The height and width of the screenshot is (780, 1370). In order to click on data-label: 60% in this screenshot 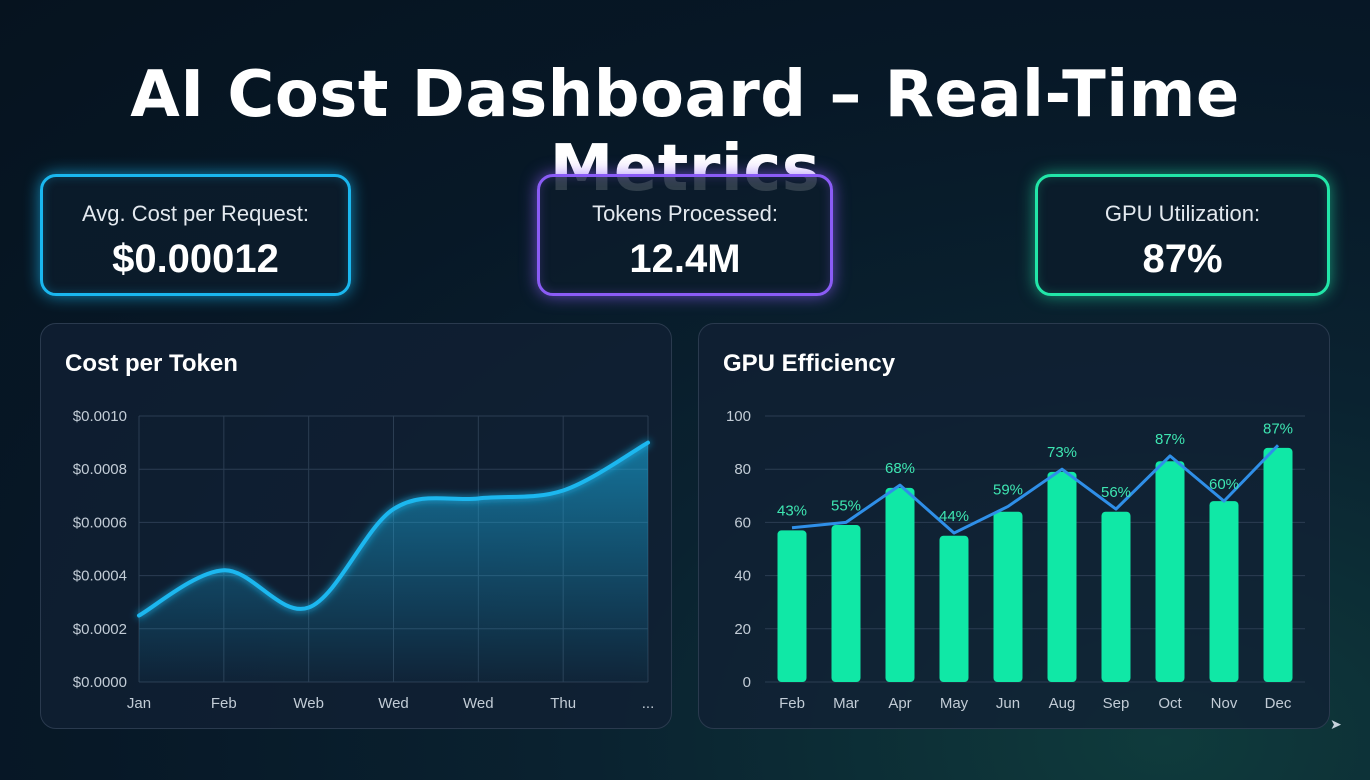, I will do `click(1224, 484)`.